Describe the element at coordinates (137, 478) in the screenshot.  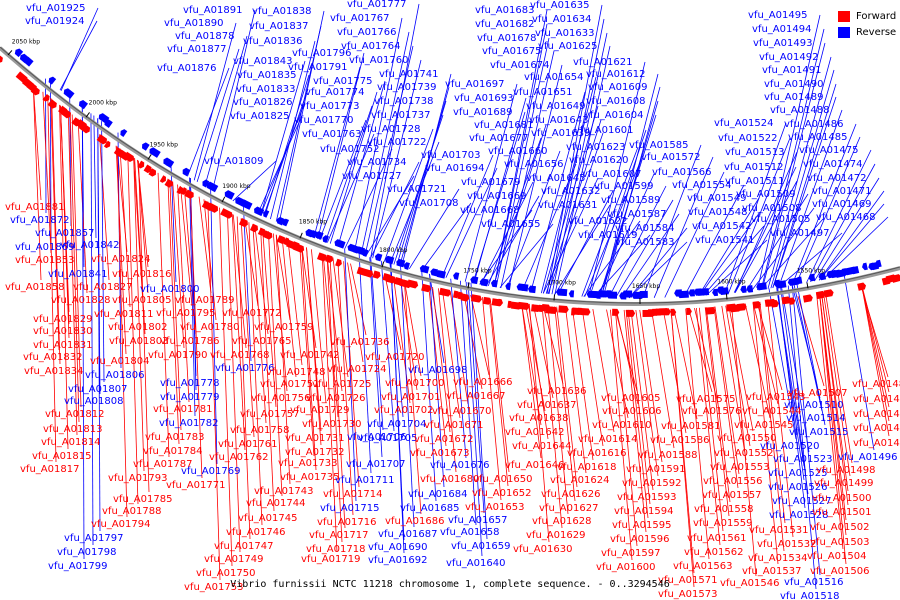
I see `gene-label: vfu_A01793` at that location.